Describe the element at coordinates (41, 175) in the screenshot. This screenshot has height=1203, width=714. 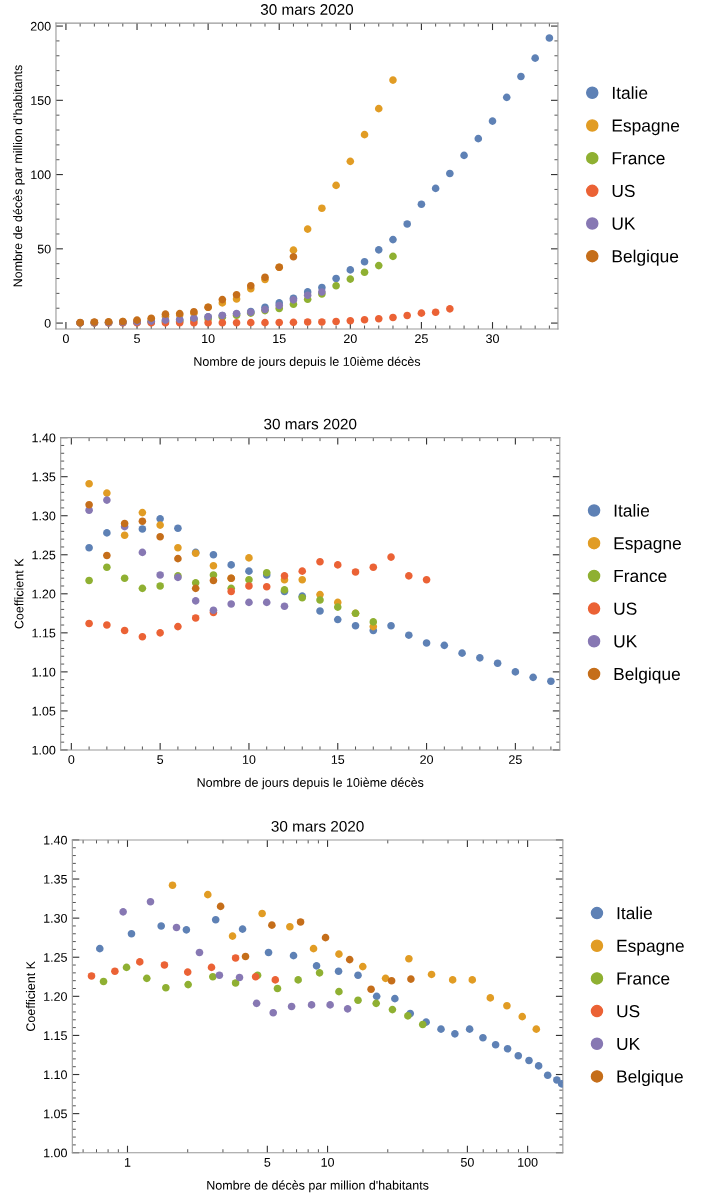
I see `y-tick-label: 100` at that location.